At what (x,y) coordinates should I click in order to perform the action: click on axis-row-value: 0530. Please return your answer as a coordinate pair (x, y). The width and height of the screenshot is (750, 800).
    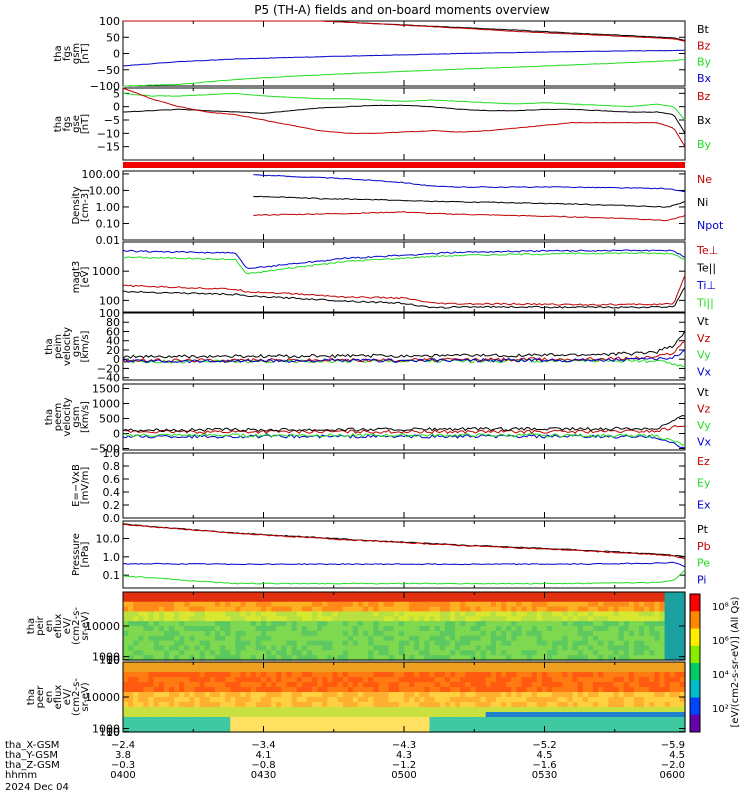
    Looking at the image, I should click on (544, 775).